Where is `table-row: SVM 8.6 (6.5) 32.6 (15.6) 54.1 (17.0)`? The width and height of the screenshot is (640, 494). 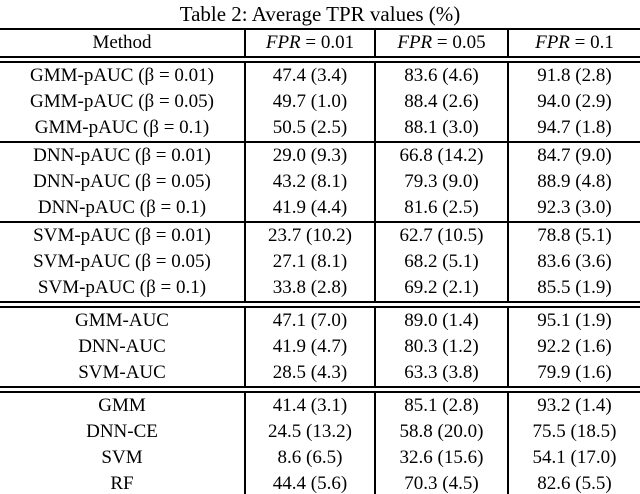
table-row: SVM 8.6 (6.5) 32.6 (15.6) 54.1 (17.0) is located at coordinates (320, 458).